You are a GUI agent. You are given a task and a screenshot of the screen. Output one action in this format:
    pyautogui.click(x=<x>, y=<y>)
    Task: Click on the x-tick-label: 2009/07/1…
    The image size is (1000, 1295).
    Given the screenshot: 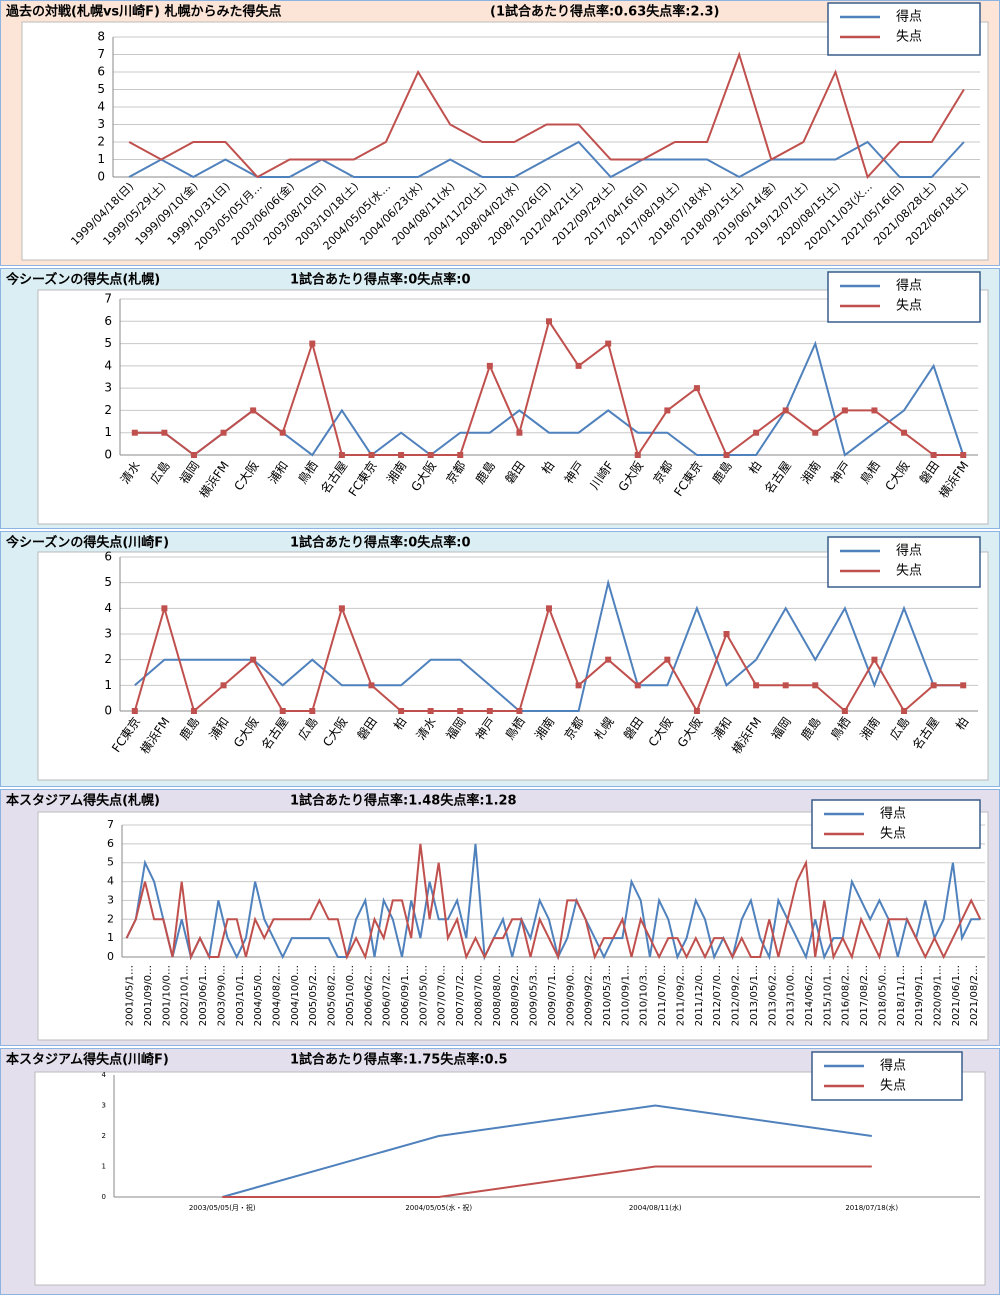 What is the action you would take?
    pyautogui.click(x=552, y=995)
    